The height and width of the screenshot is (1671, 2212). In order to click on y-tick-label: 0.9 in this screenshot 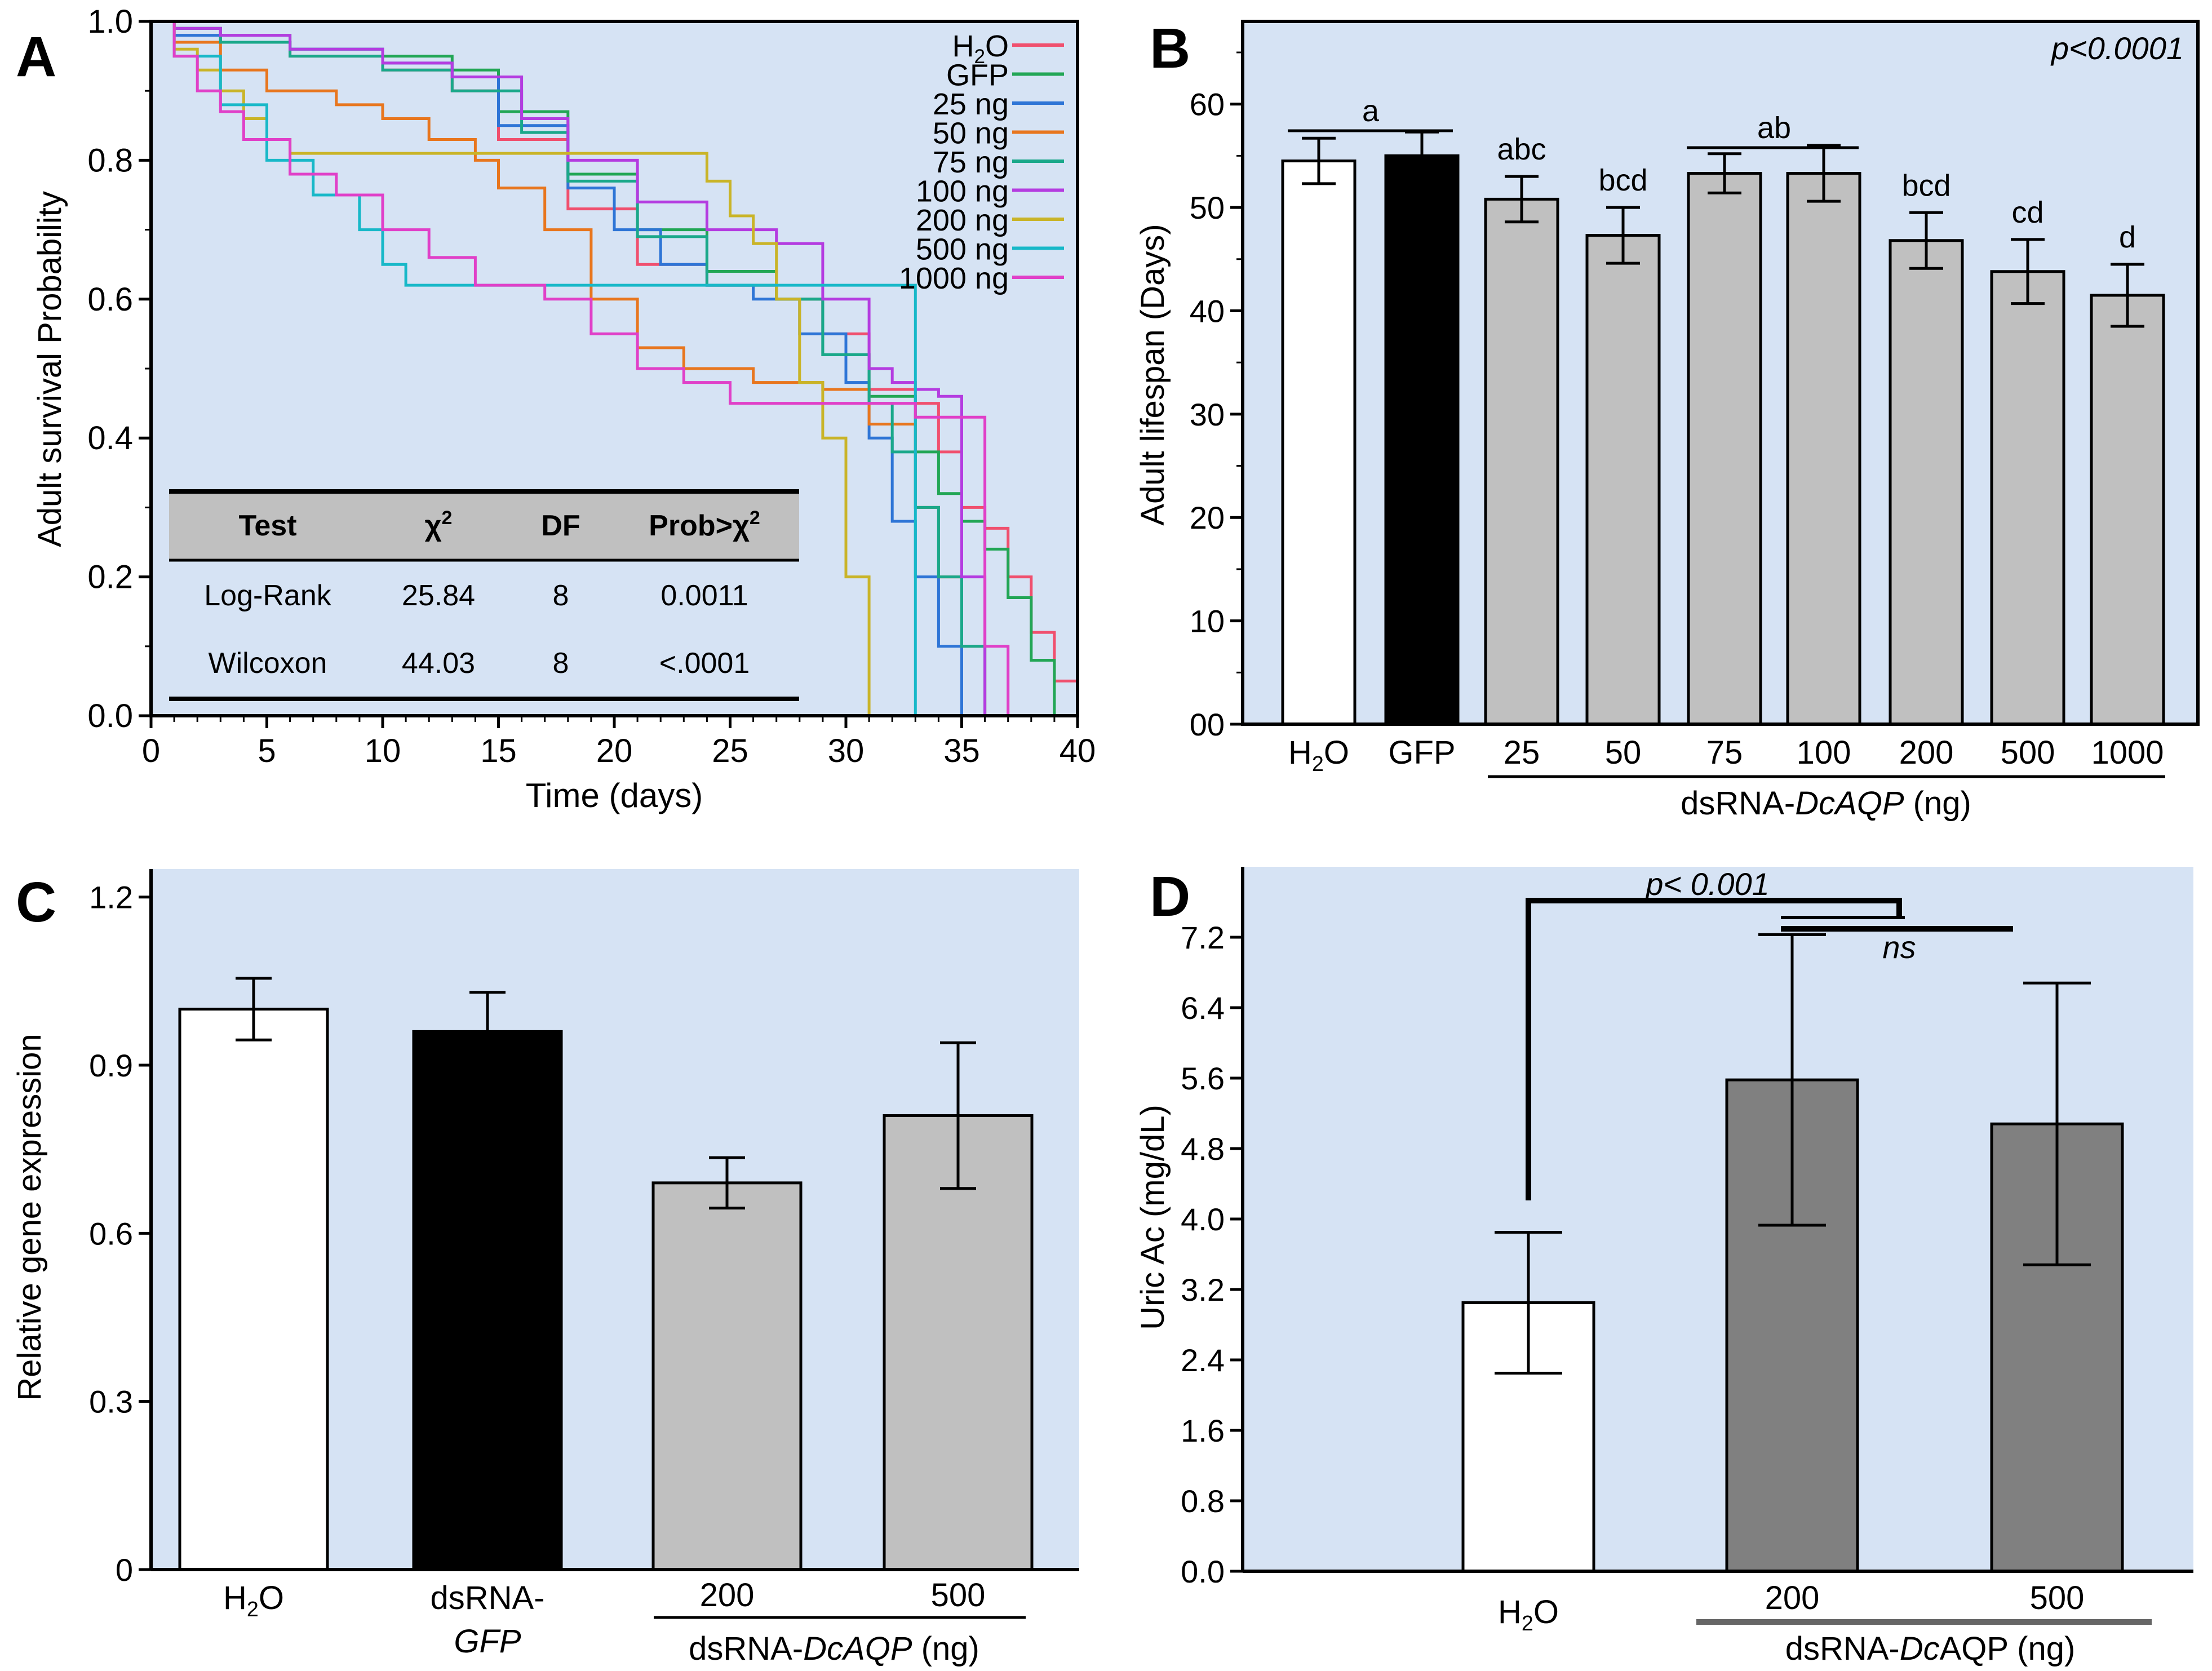, I will do `click(111, 1066)`.